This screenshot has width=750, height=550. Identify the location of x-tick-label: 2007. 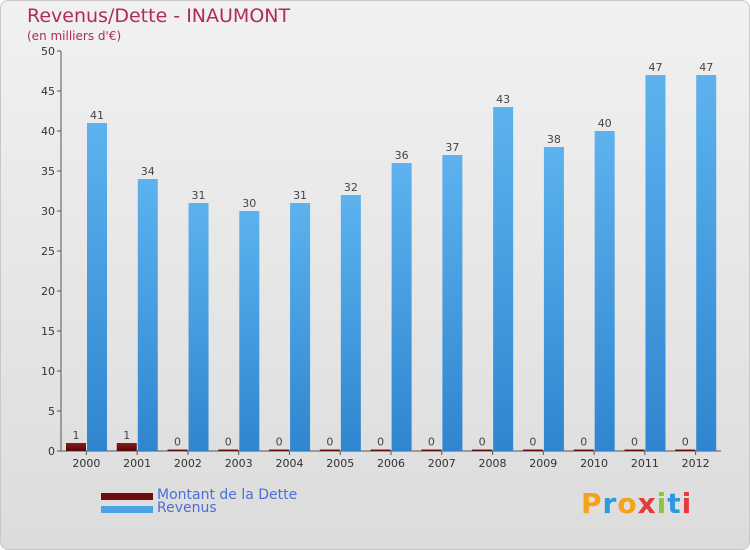
(442, 463).